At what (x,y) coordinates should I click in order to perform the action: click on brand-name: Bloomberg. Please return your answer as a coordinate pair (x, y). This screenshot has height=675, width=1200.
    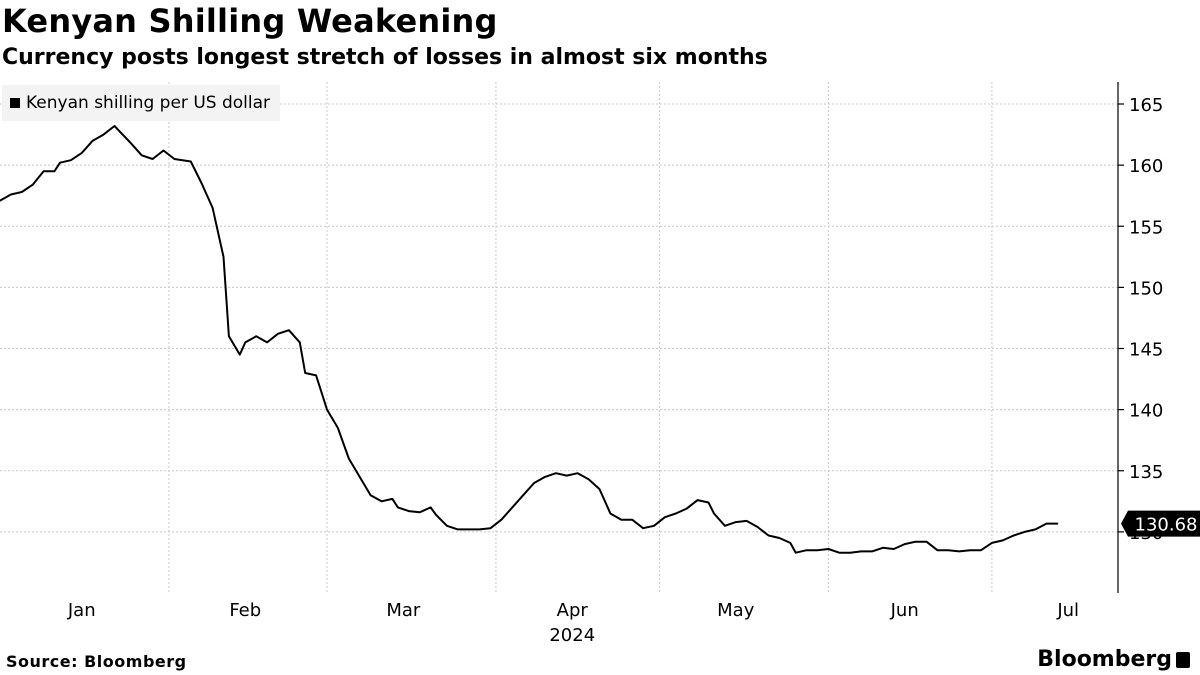
    Looking at the image, I should click on (1104, 659).